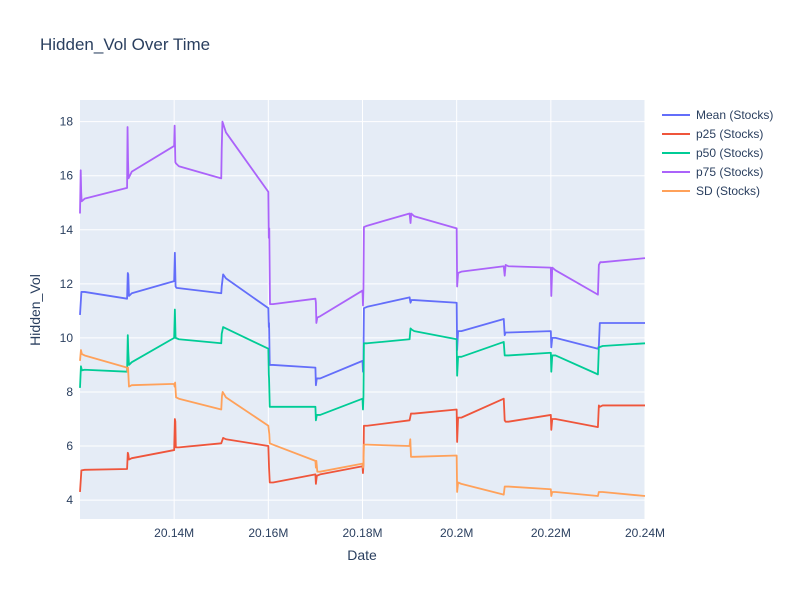 Image resolution: width=800 pixels, height=600 pixels. Describe the element at coordinates (729, 172) in the screenshot. I see `legend-item-label: p75 (Stocks)` at that location.